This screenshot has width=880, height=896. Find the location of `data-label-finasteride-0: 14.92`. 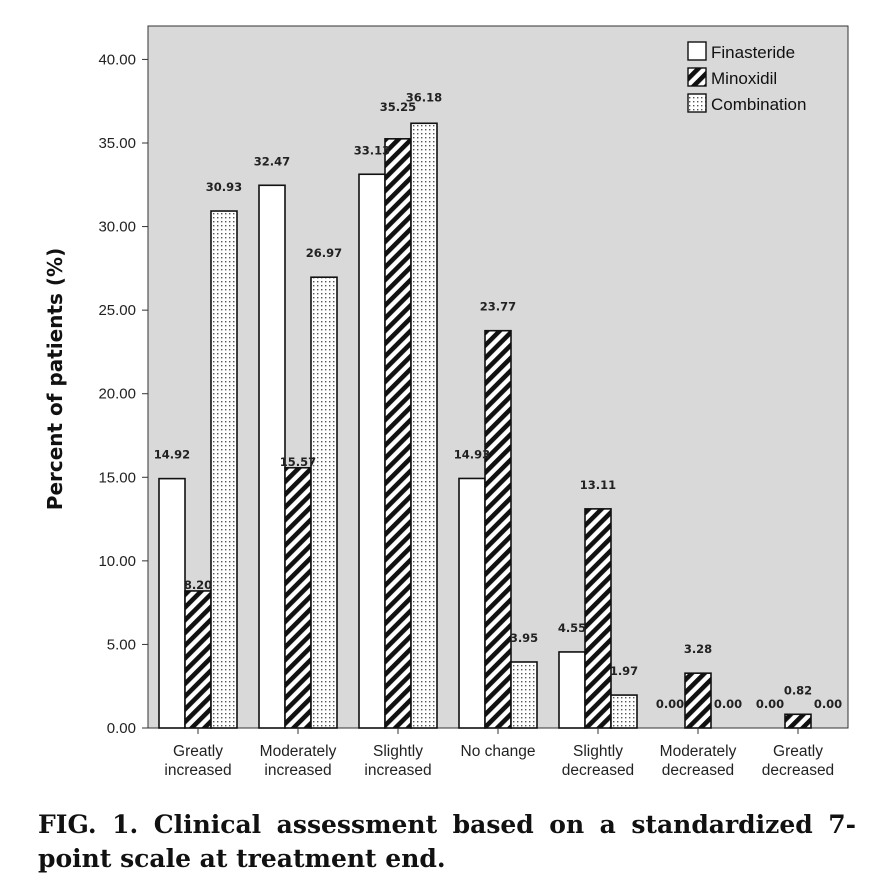

data-label-finasteride-0: 14.92 is located at coordinates (172, 455).